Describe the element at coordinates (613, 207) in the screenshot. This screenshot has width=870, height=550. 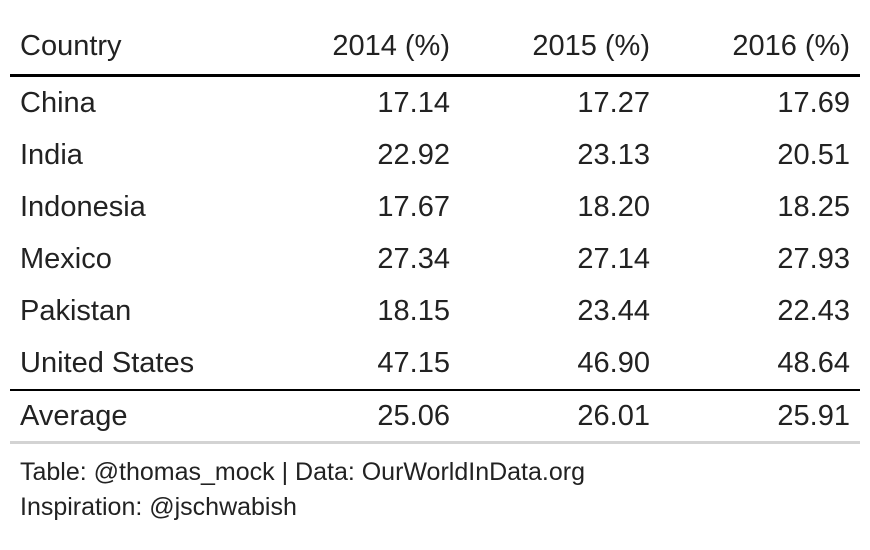
I see `cell-2015: 18.20` at that location.